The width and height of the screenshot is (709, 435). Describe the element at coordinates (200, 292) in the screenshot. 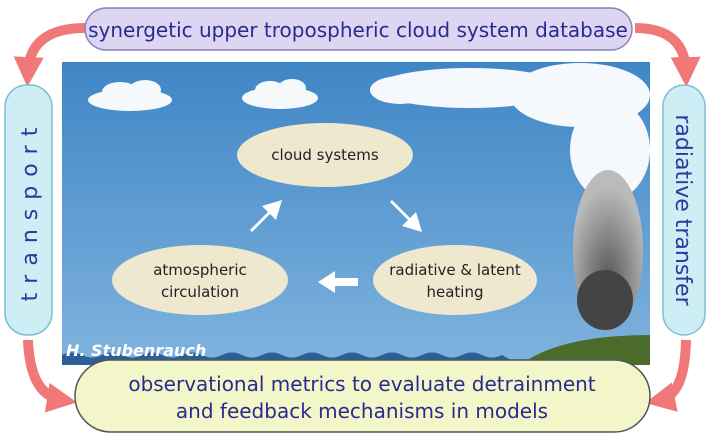

I see `node-label: circulation` at that location.